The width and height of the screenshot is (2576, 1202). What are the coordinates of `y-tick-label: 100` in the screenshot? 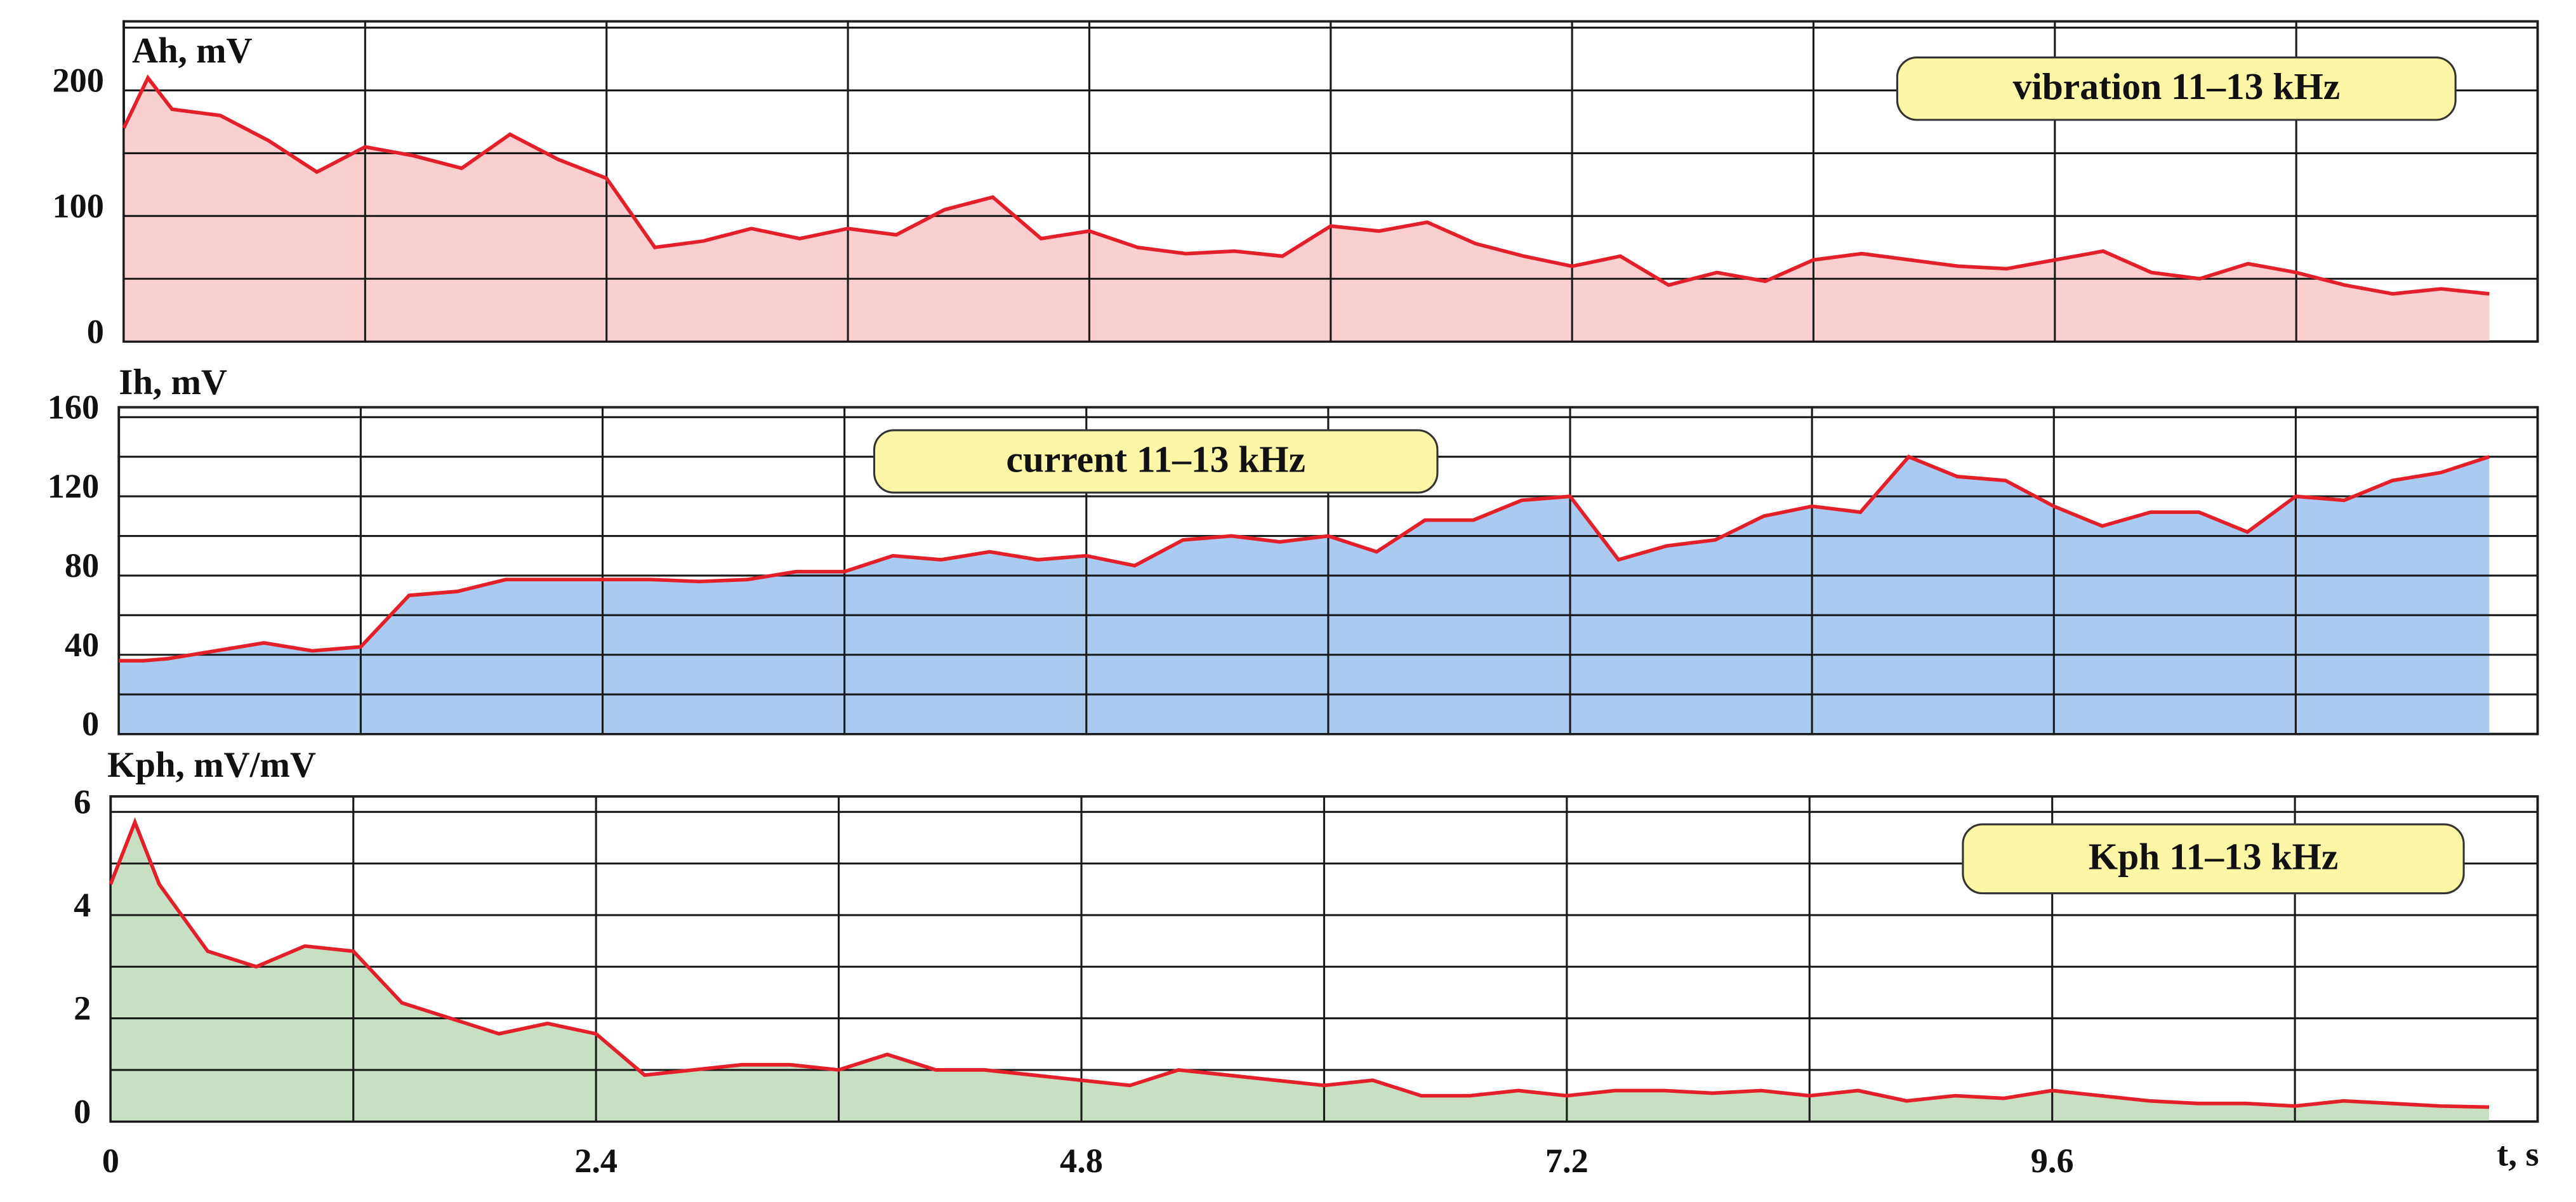 It's located at (78, 206).